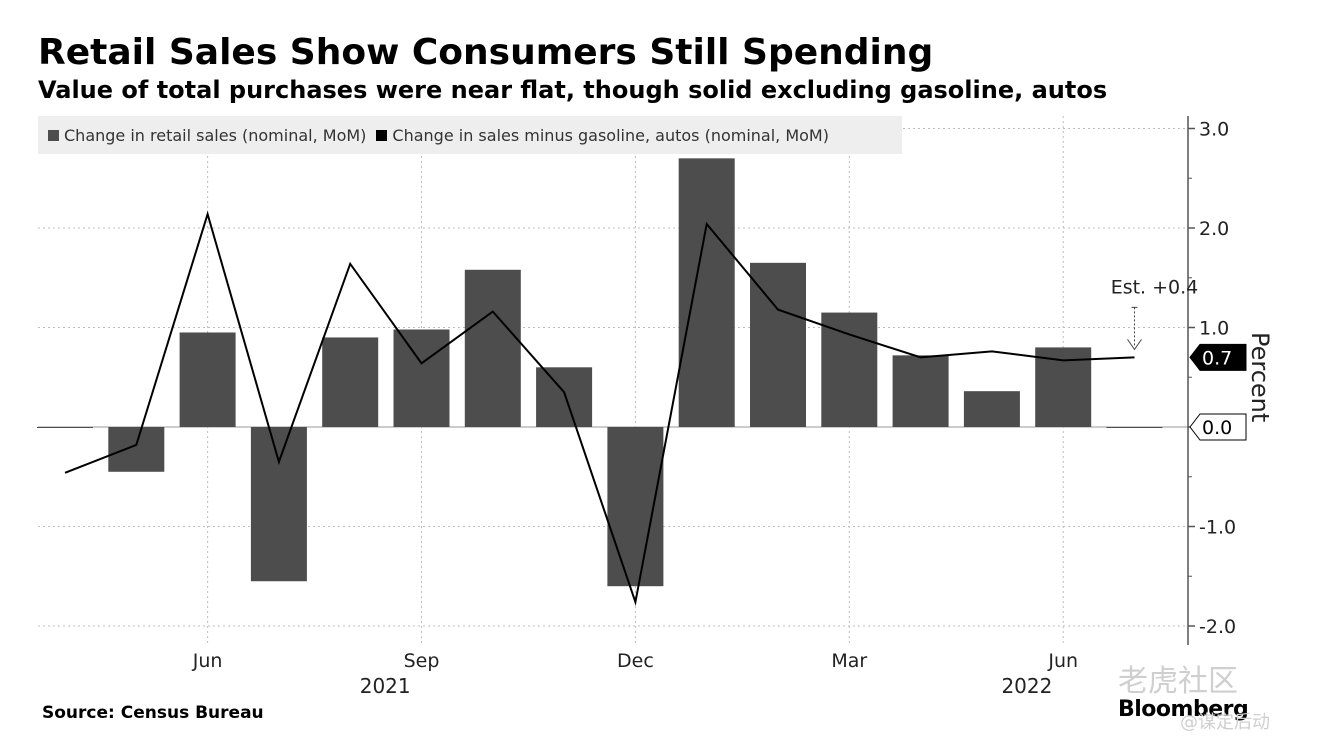 The height and width of the screenshot is (752, 1323). Describe the element at coordinates (849, 661) in the screenshot. I see `x-tick-label: Mar` at that location.